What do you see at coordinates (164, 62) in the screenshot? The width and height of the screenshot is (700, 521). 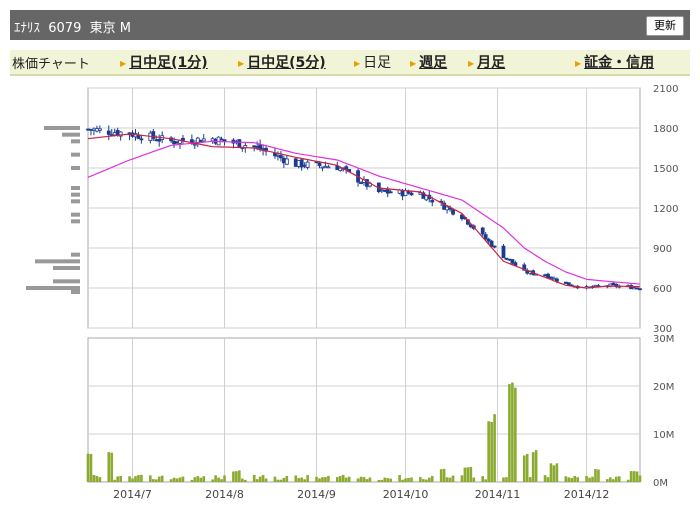 I see `tab-intraday-1min: ▶ 日中足(1分)` at bounding box center [164, 62].